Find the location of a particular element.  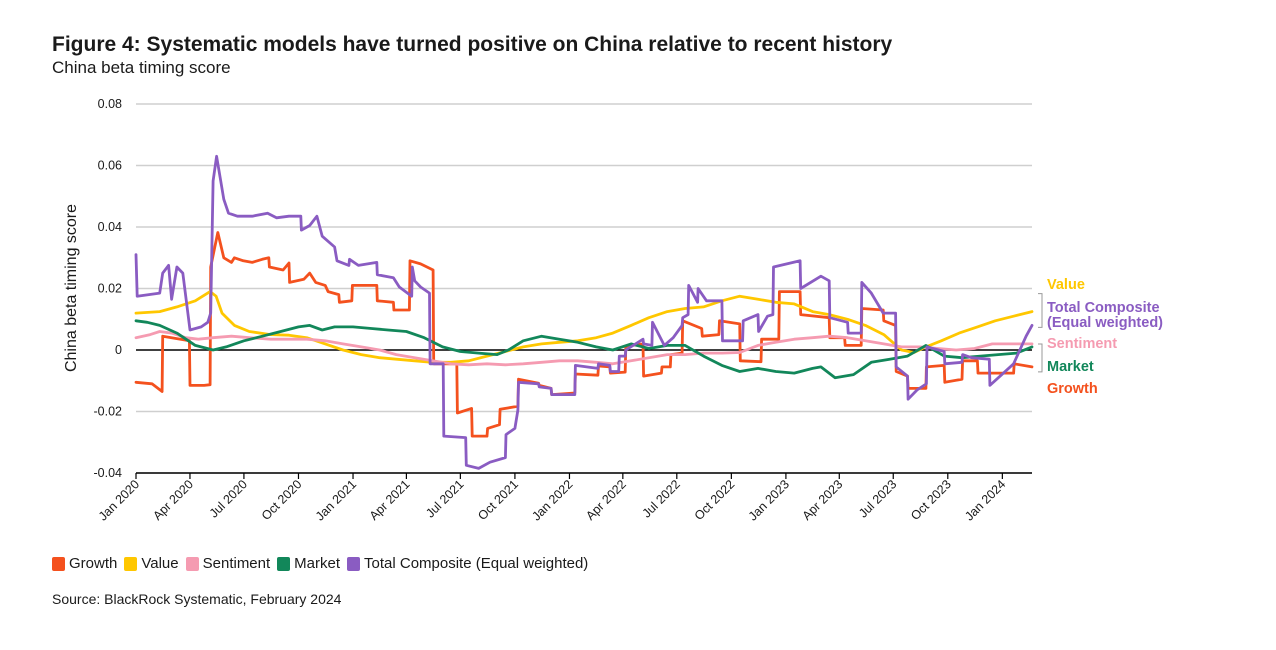

x-tick-label: Jan 2022 is located at coordinates (552, 500).